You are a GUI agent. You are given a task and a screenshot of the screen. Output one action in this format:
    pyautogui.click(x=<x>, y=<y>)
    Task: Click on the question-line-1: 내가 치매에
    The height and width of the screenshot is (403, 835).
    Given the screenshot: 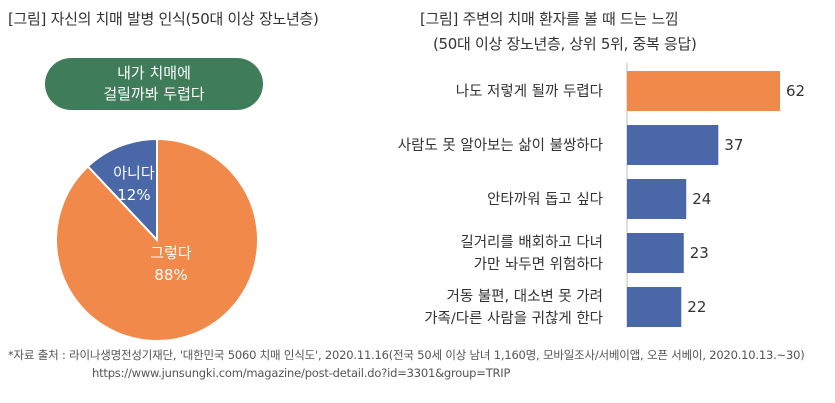 What is the action you would take?
    pyautogui.click(x=154, y=73)
    